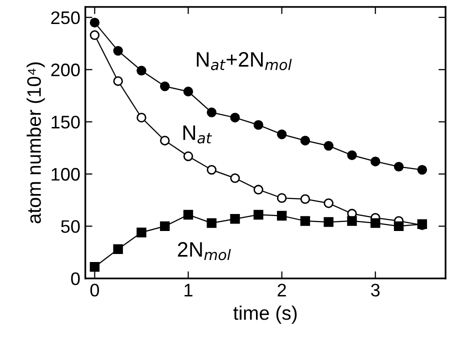  I want to click on x-axis-title: time (s), so click(265, 315).